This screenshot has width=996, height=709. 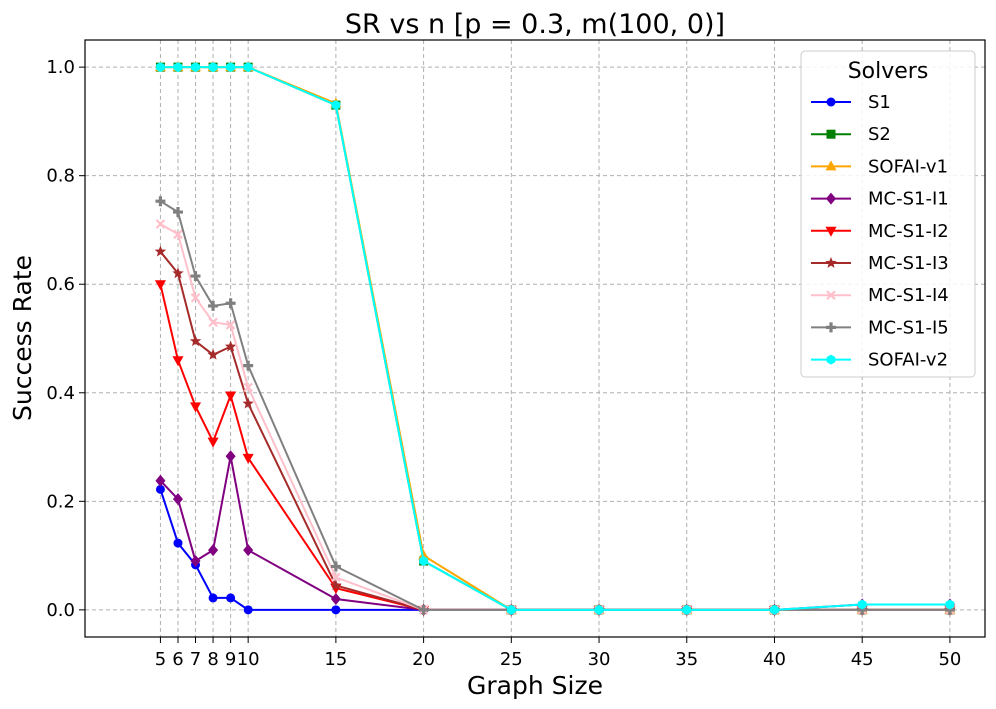 I want to click on y-tick-label: 1.0, so click(x=60, y=67).